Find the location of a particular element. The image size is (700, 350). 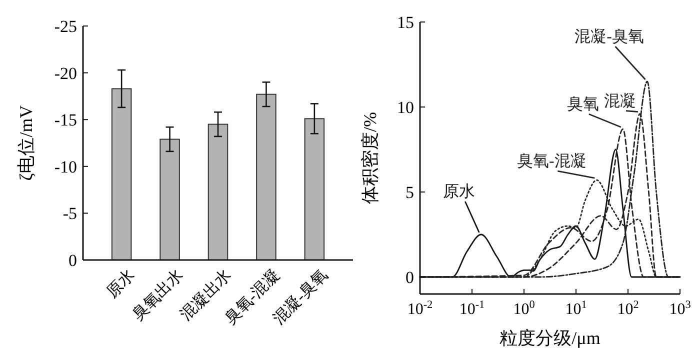

text: 混凝-臭氧 is located at coordinates (609, 37).